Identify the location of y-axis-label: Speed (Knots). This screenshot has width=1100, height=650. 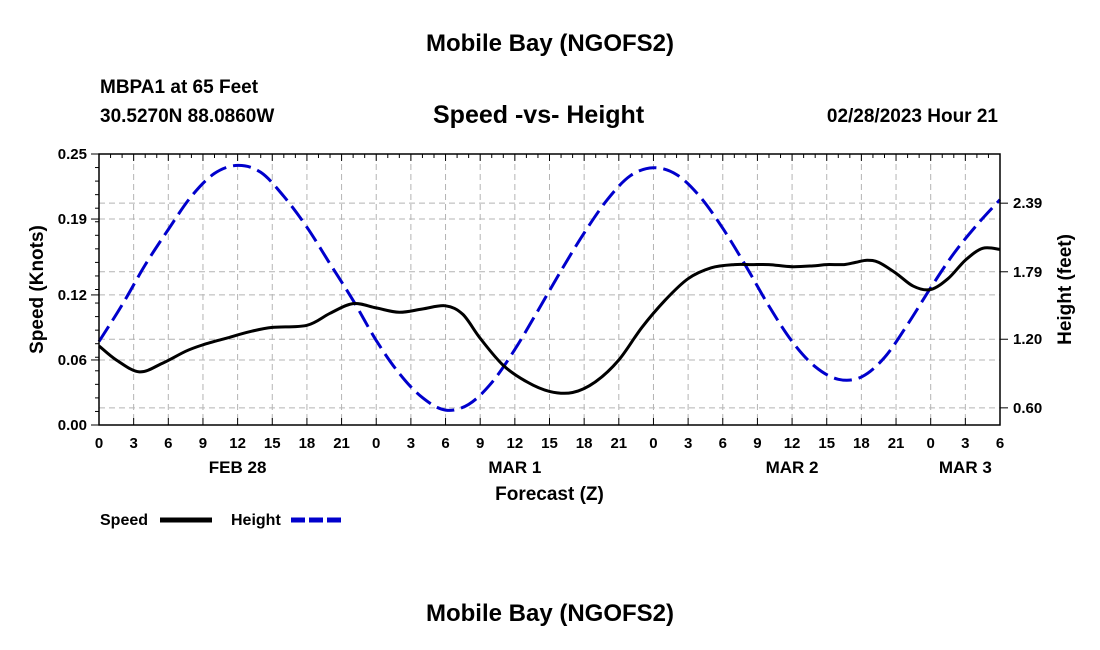
(37, 289).